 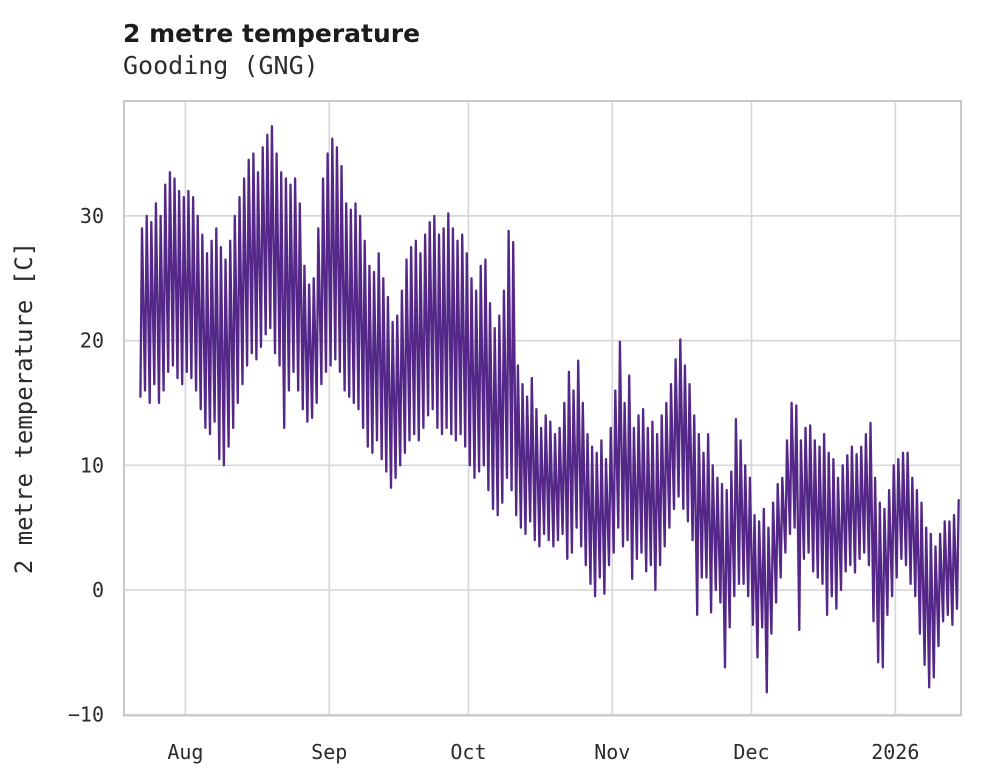 I want to click on x-tick-label: Dec, so click(x=751, y=752).